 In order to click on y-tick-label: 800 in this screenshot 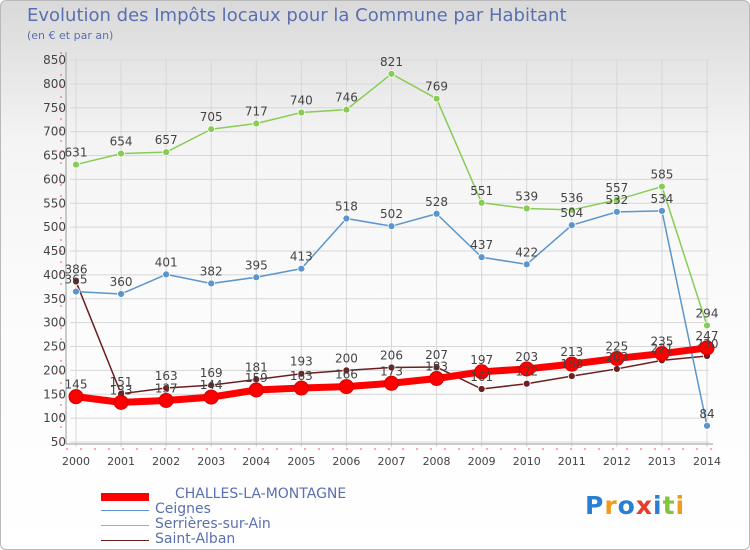, I will do `click(54, 84)`.